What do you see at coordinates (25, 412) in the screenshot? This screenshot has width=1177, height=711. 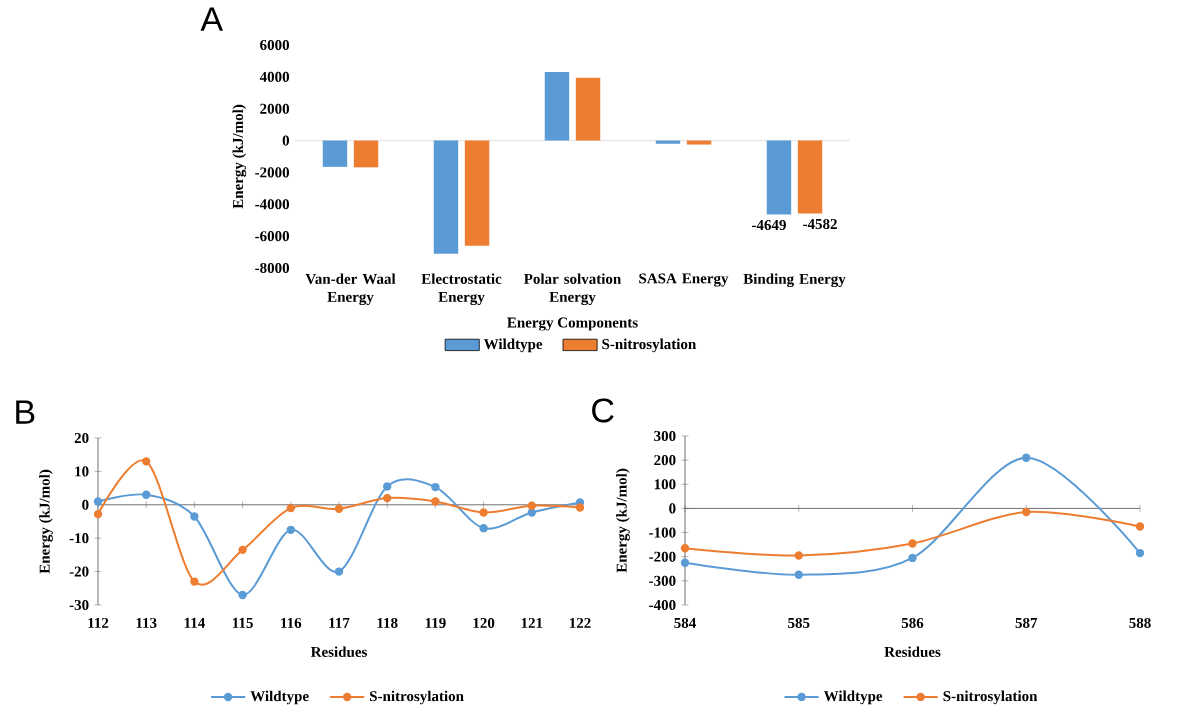 I see `chart-title: B` at bounding box center [25, 412].